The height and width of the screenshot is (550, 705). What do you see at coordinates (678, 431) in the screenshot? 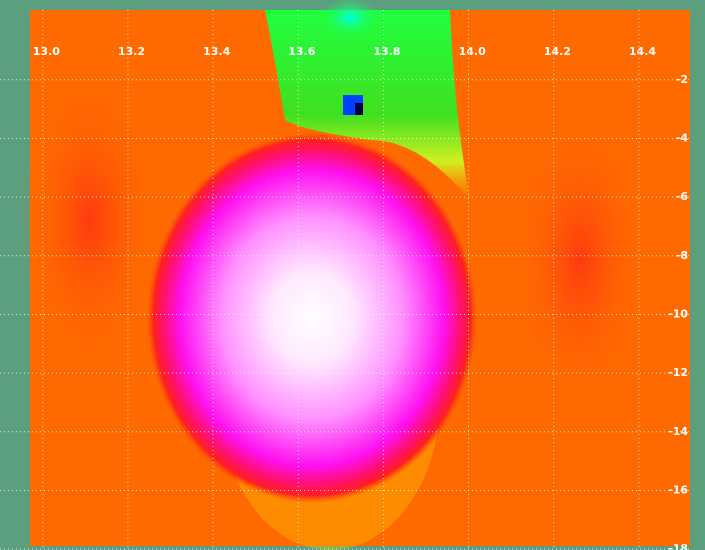
I see `y-tick-label: -14` at bounding box center [678, 431].